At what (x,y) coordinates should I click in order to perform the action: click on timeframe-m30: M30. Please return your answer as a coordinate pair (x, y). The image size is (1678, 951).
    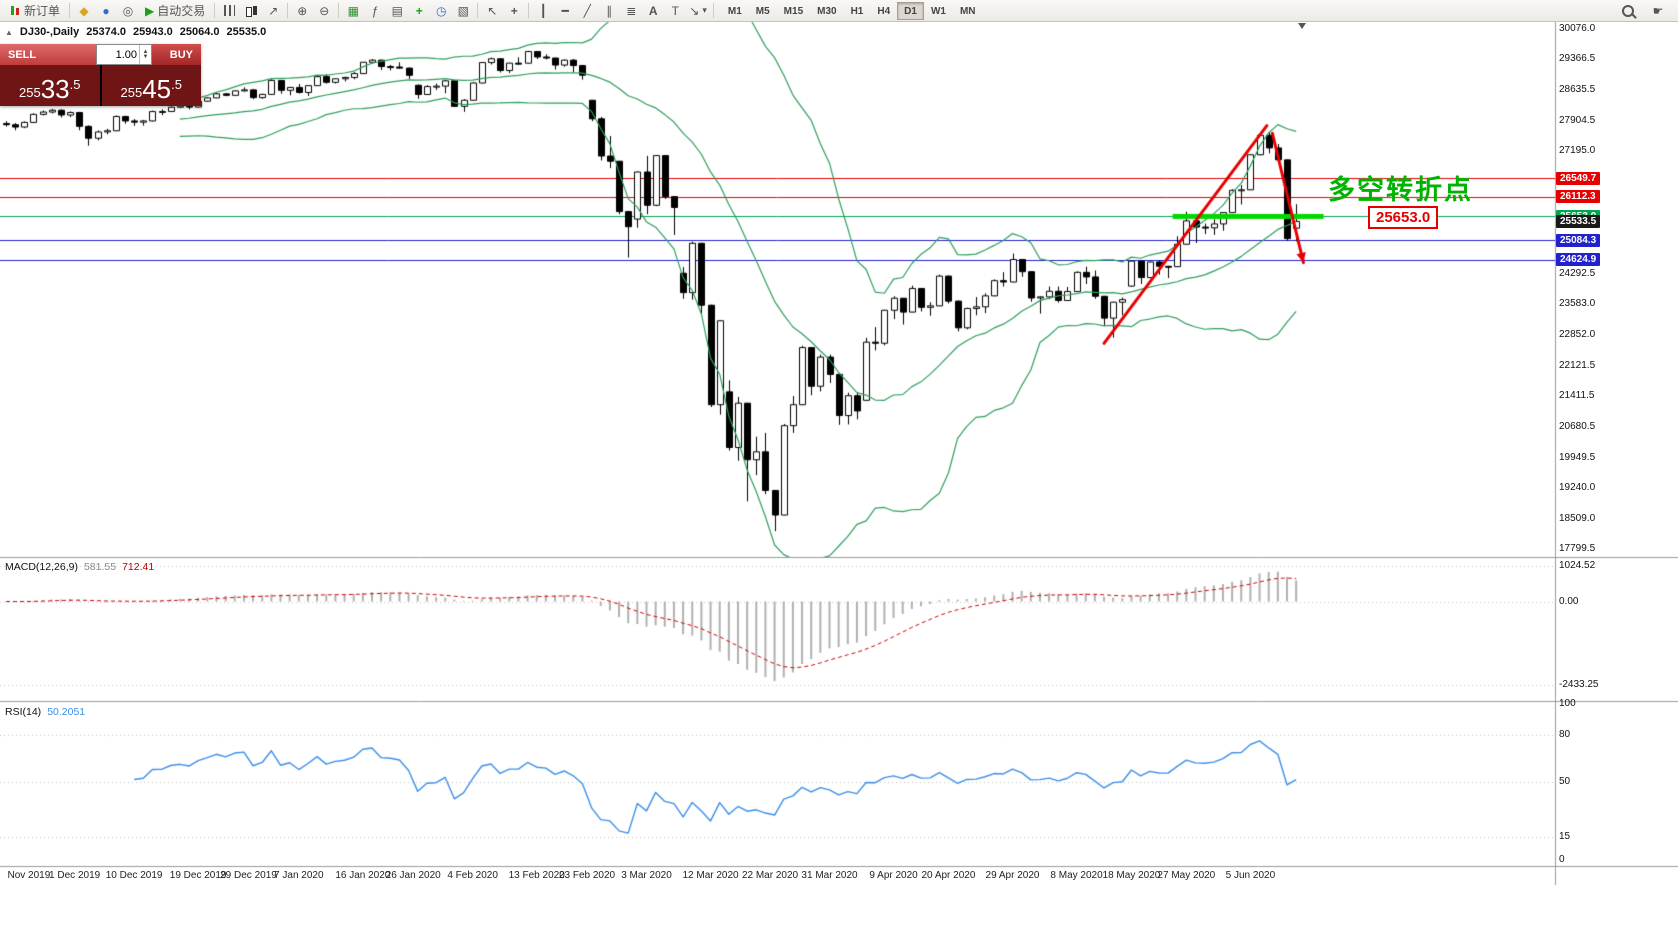
    Looking at the image, I should click on (826, 11).